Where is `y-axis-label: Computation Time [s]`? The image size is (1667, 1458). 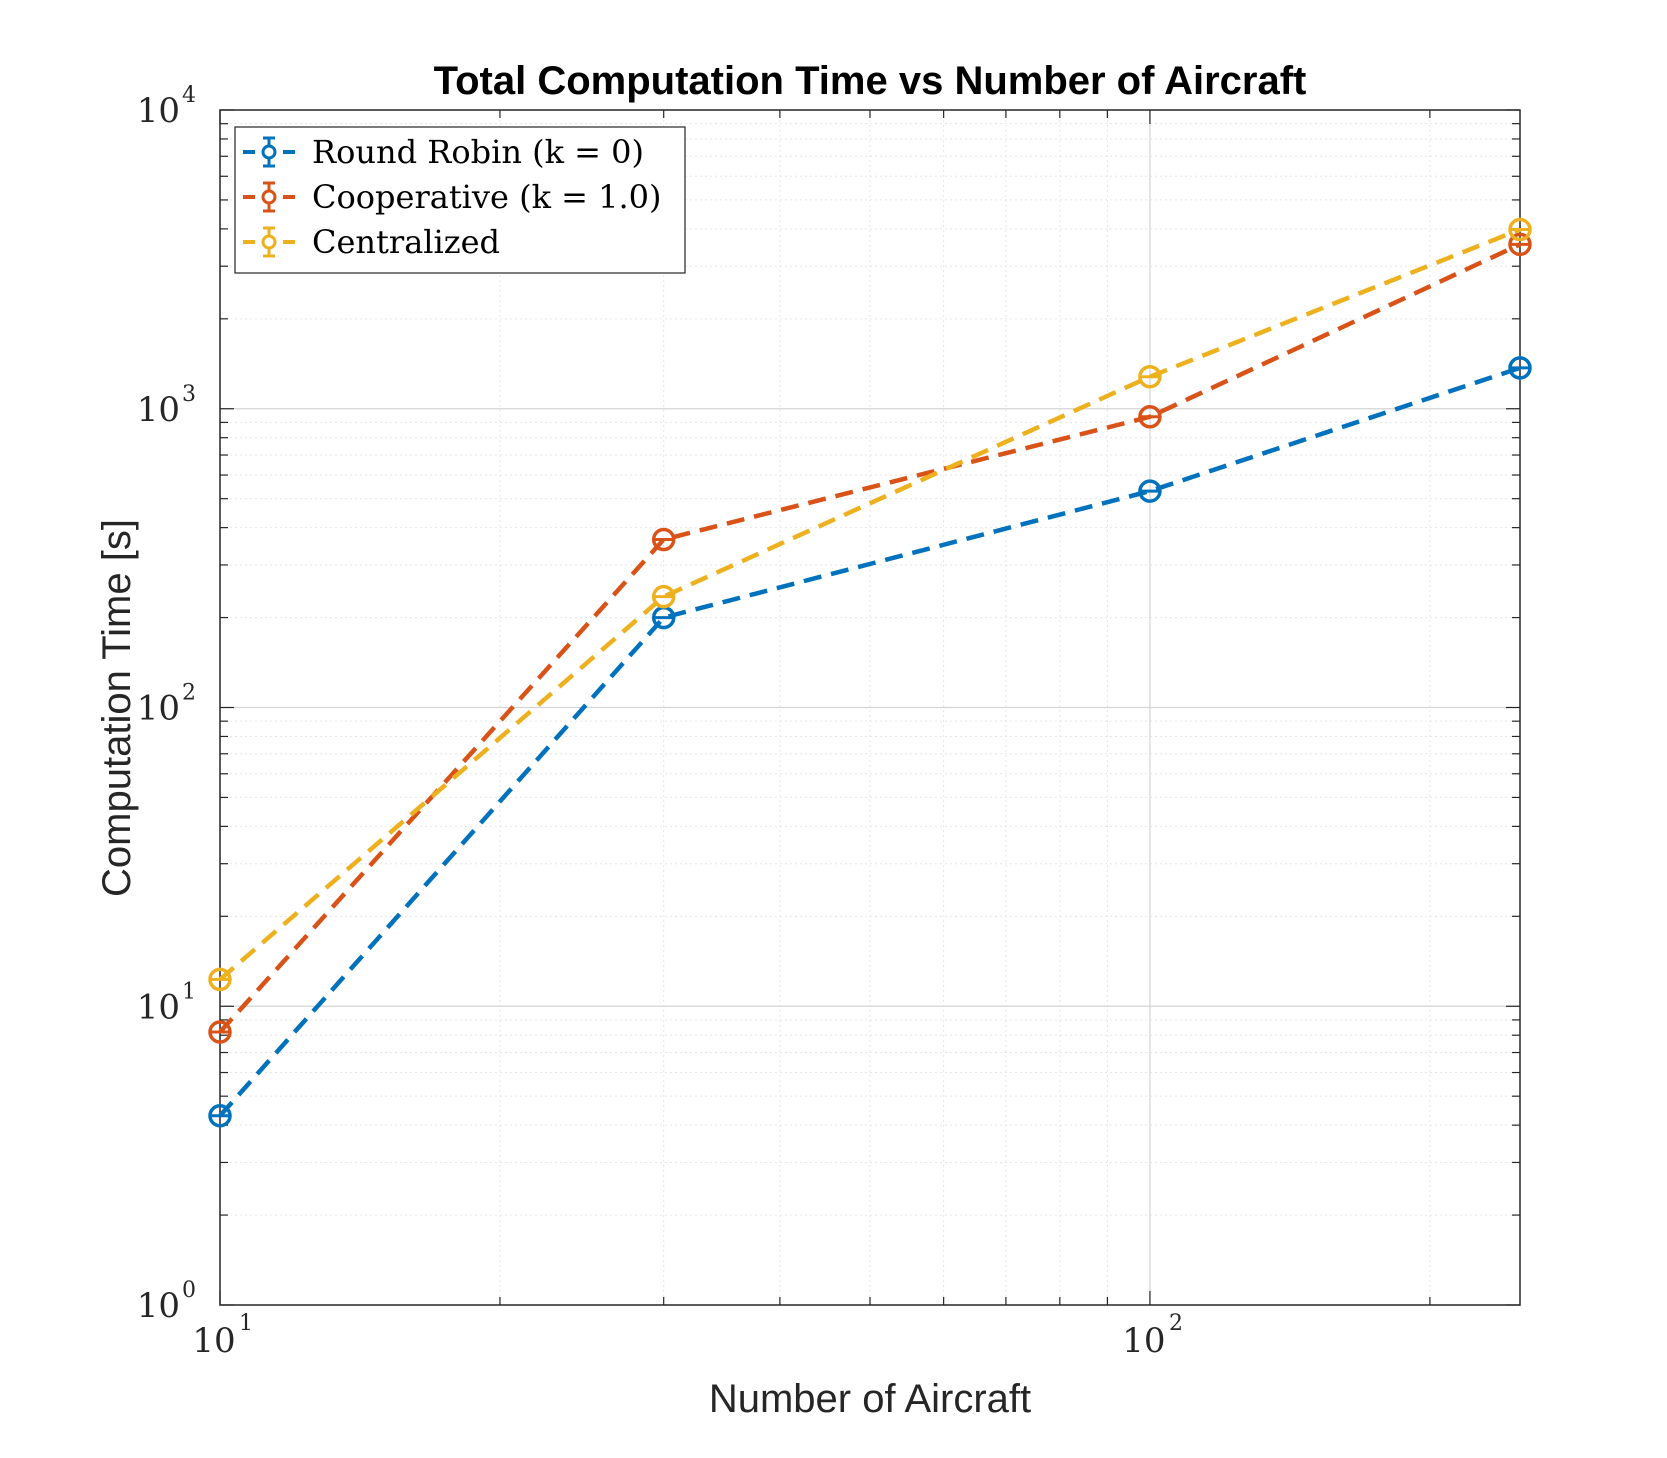 y-axis-label: Computation Time [s] is located at coordinates (117, 708).